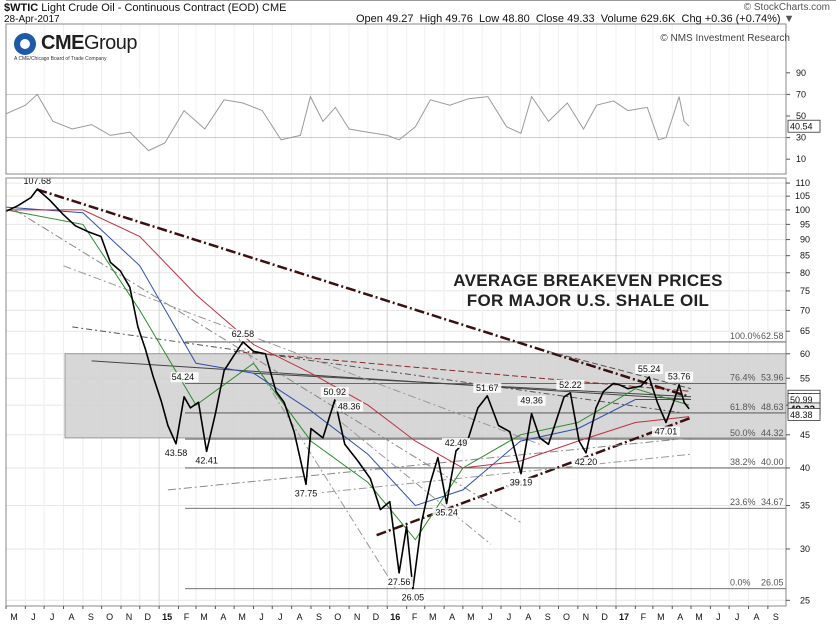 This screenshot has width=836, height=626. I want to click on last-price-value: 48.38, so click(801, 415).